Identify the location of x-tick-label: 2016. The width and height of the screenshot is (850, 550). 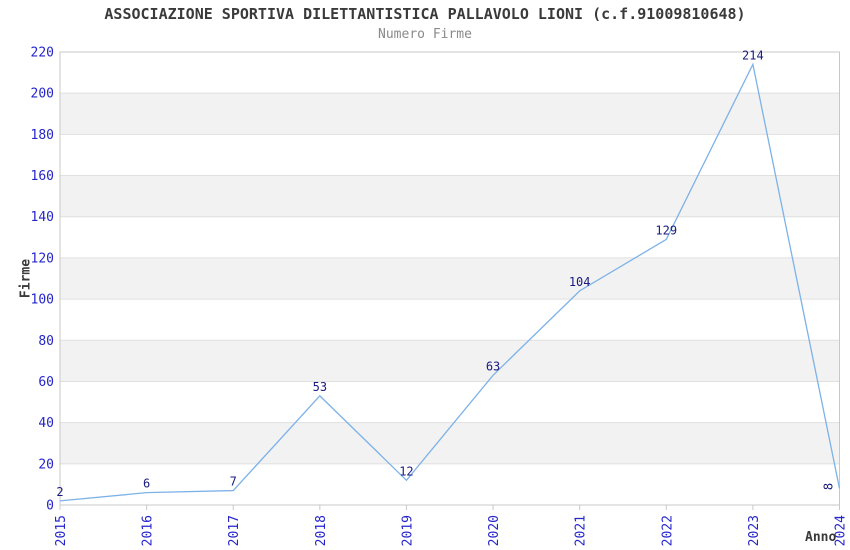
(148, 530).